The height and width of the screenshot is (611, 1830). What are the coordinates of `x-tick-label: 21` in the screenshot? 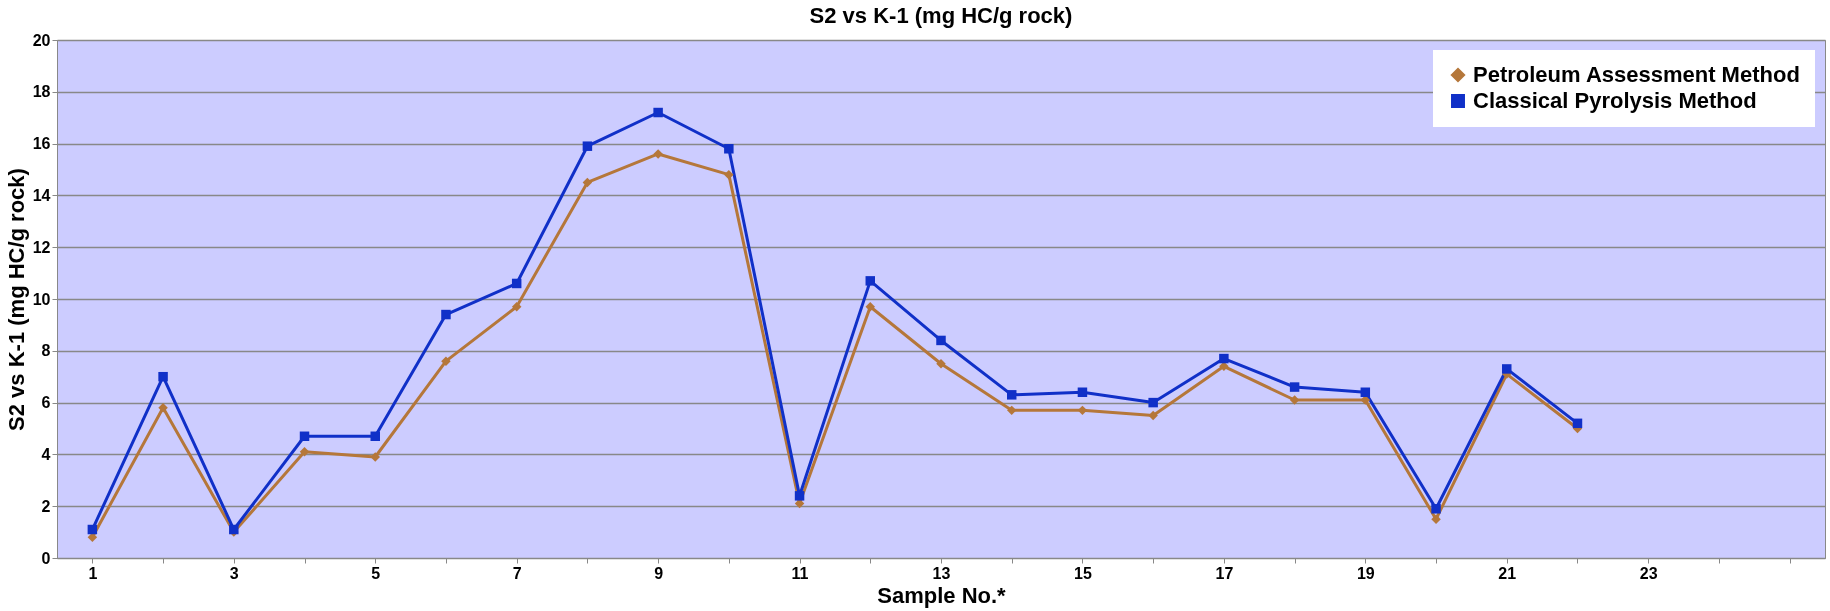 It's located at (1507, 573).